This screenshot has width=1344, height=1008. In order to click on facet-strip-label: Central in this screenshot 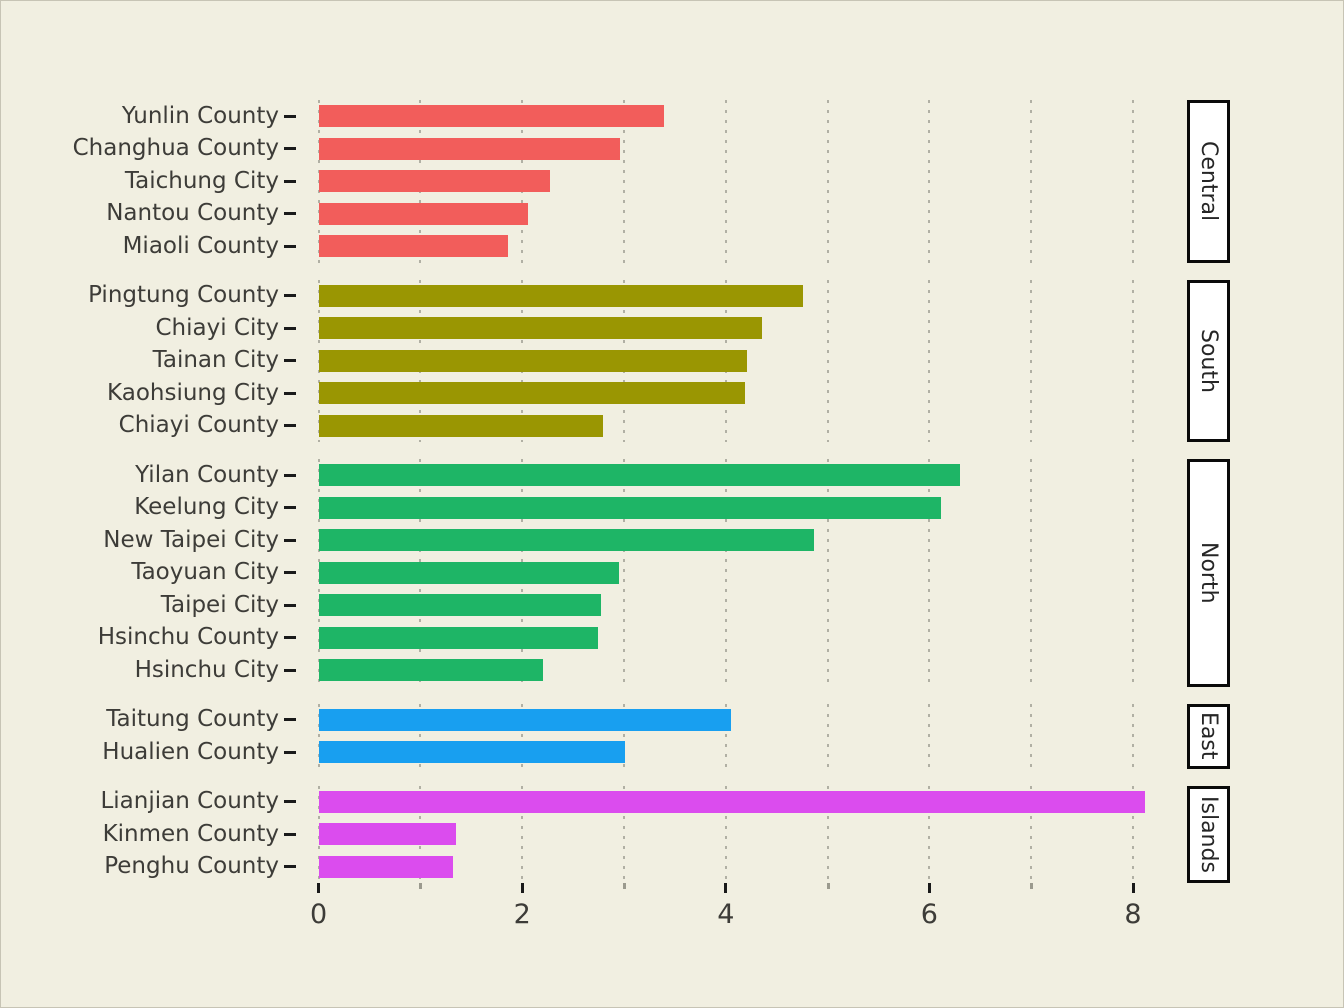, I will do `click(1208, 181)`.